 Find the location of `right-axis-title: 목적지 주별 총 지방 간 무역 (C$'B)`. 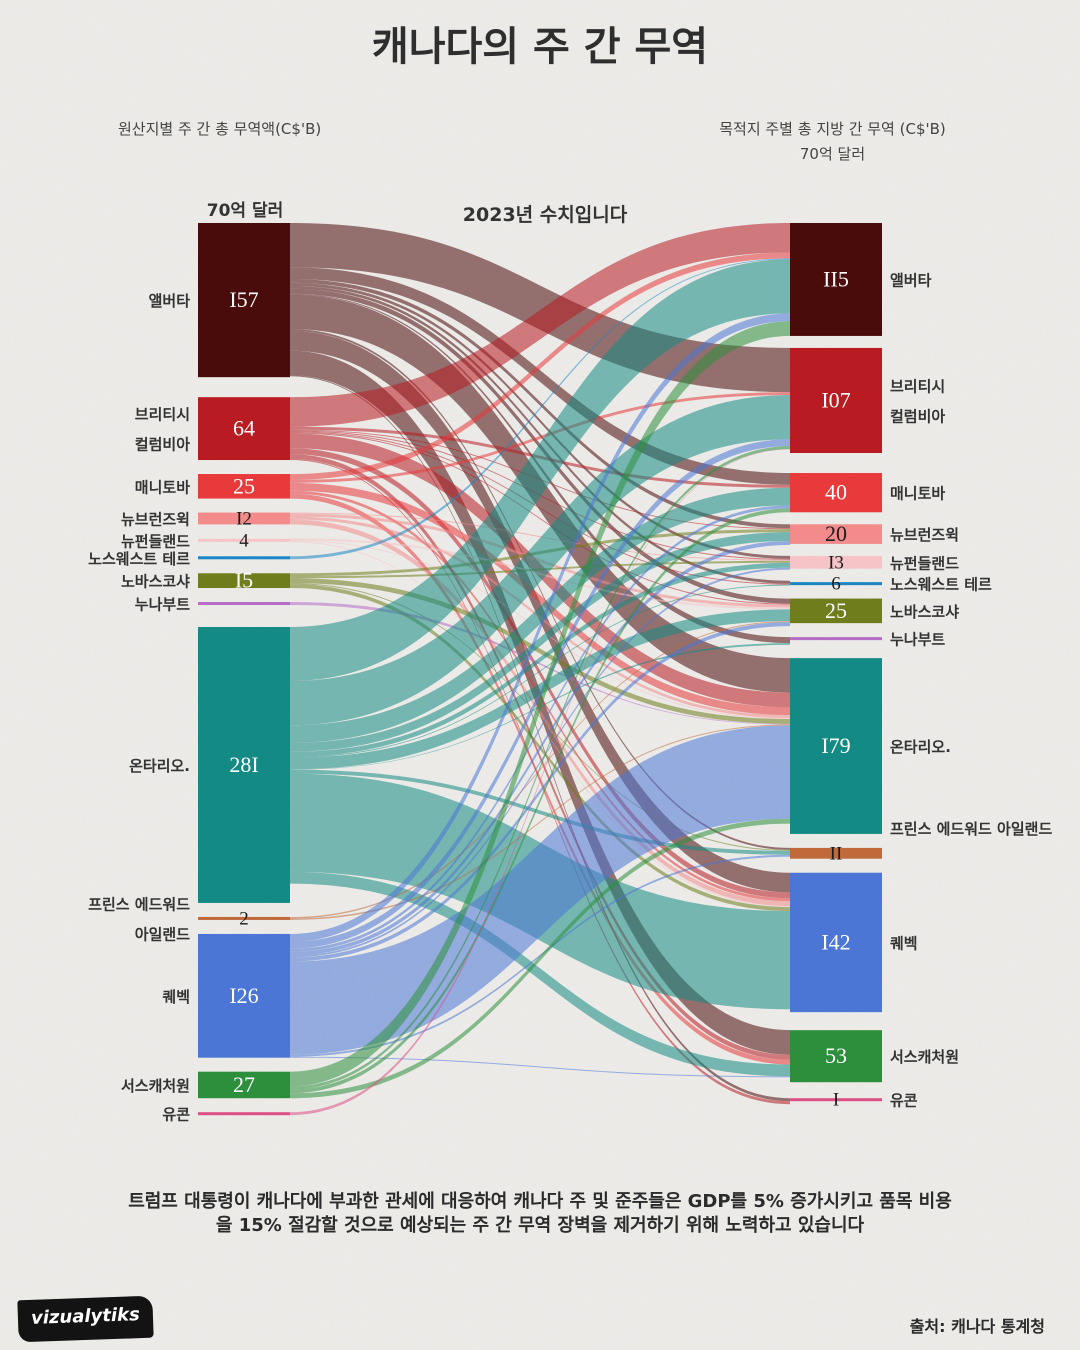

right-axis-title: 목적지 주별 총 지방 간 무역 (C$'B) is located at coordinates (832, 129).